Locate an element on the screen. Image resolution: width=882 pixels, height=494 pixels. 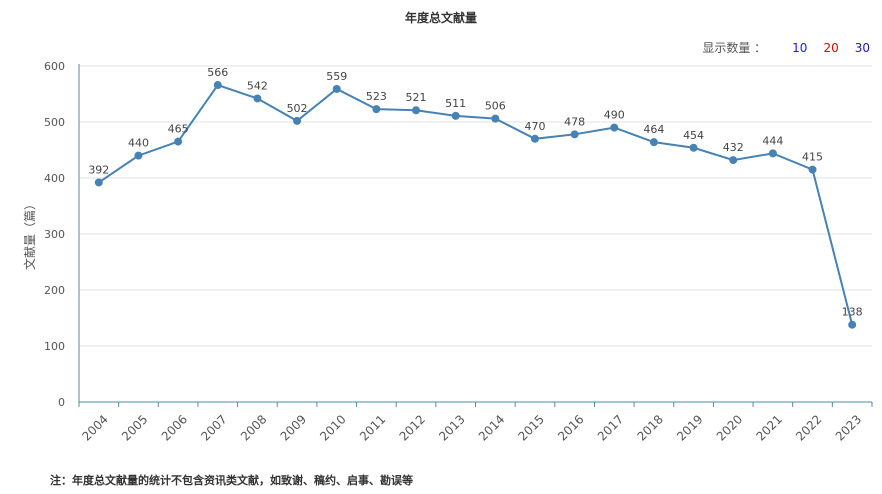
data-label-2016: 478 is located at coordinates (574, 121).